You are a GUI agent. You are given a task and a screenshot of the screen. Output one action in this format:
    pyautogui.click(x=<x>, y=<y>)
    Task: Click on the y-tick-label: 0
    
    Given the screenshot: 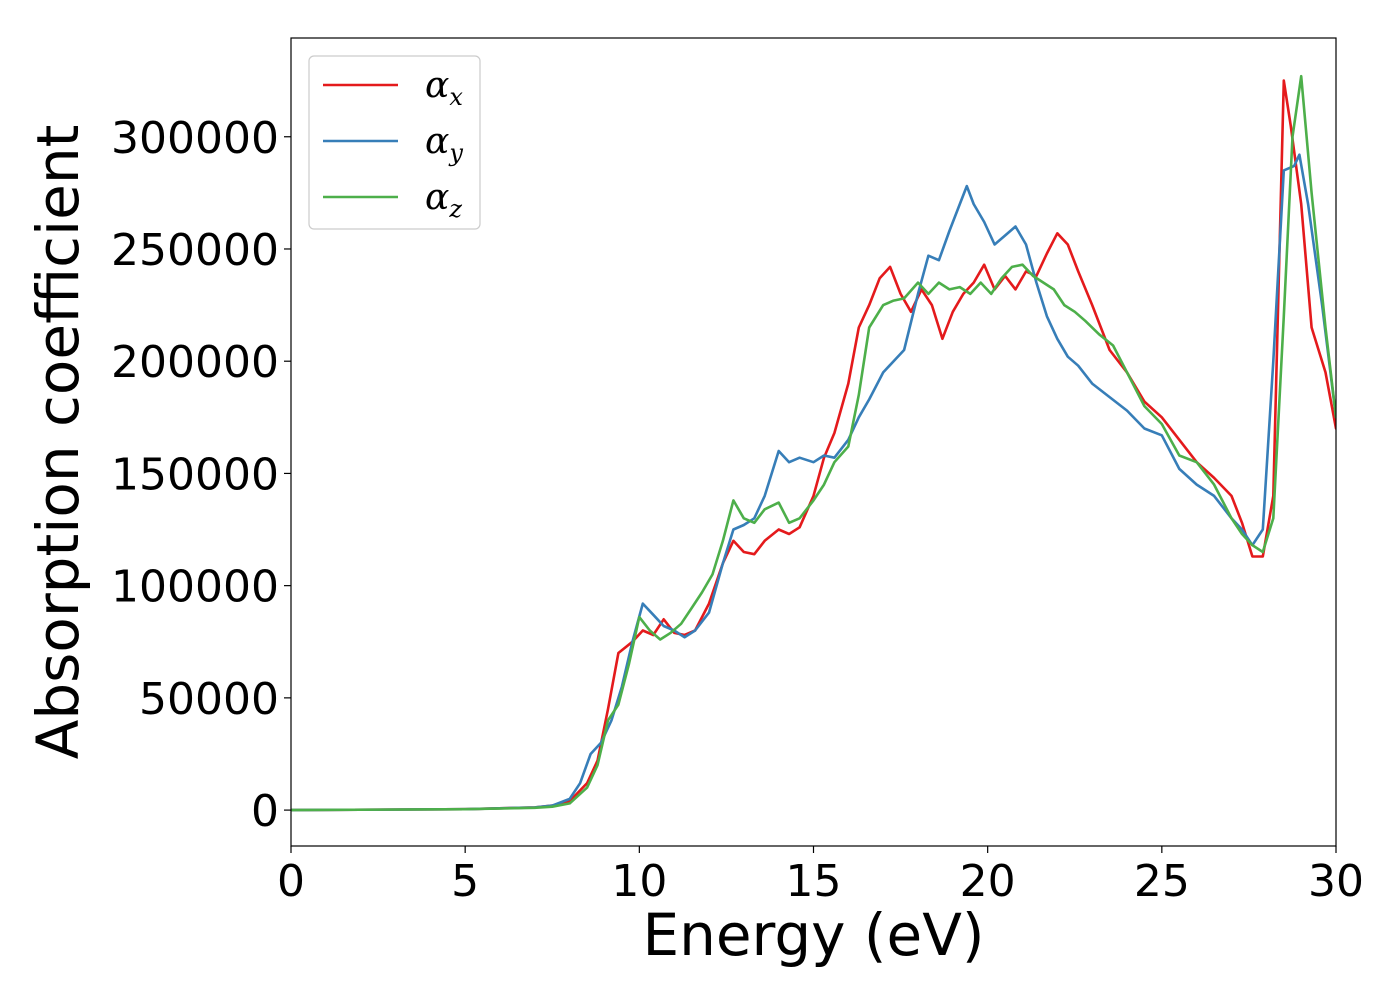 What is the action you would take?
    pyautogui.click(x=265, y=811)
    